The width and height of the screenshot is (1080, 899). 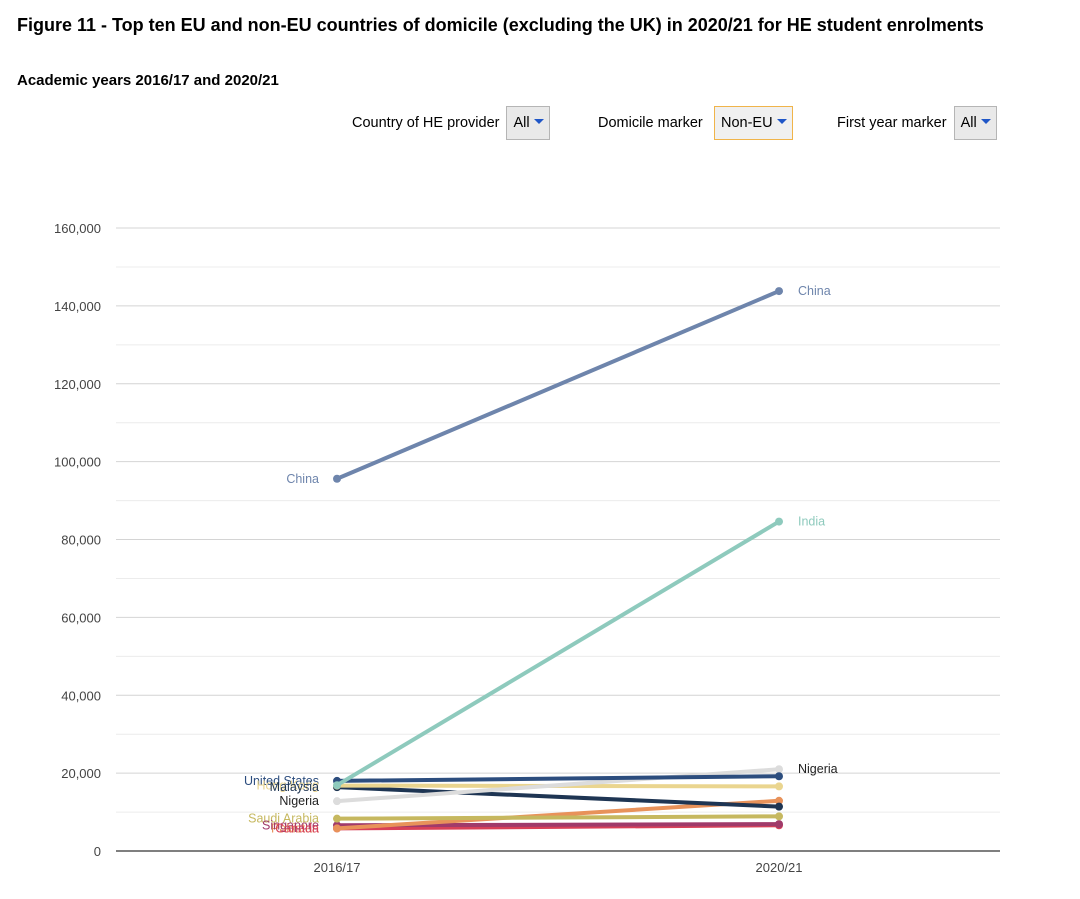 I want to click on y-tick-label: 0, so click(x=97, y=851).